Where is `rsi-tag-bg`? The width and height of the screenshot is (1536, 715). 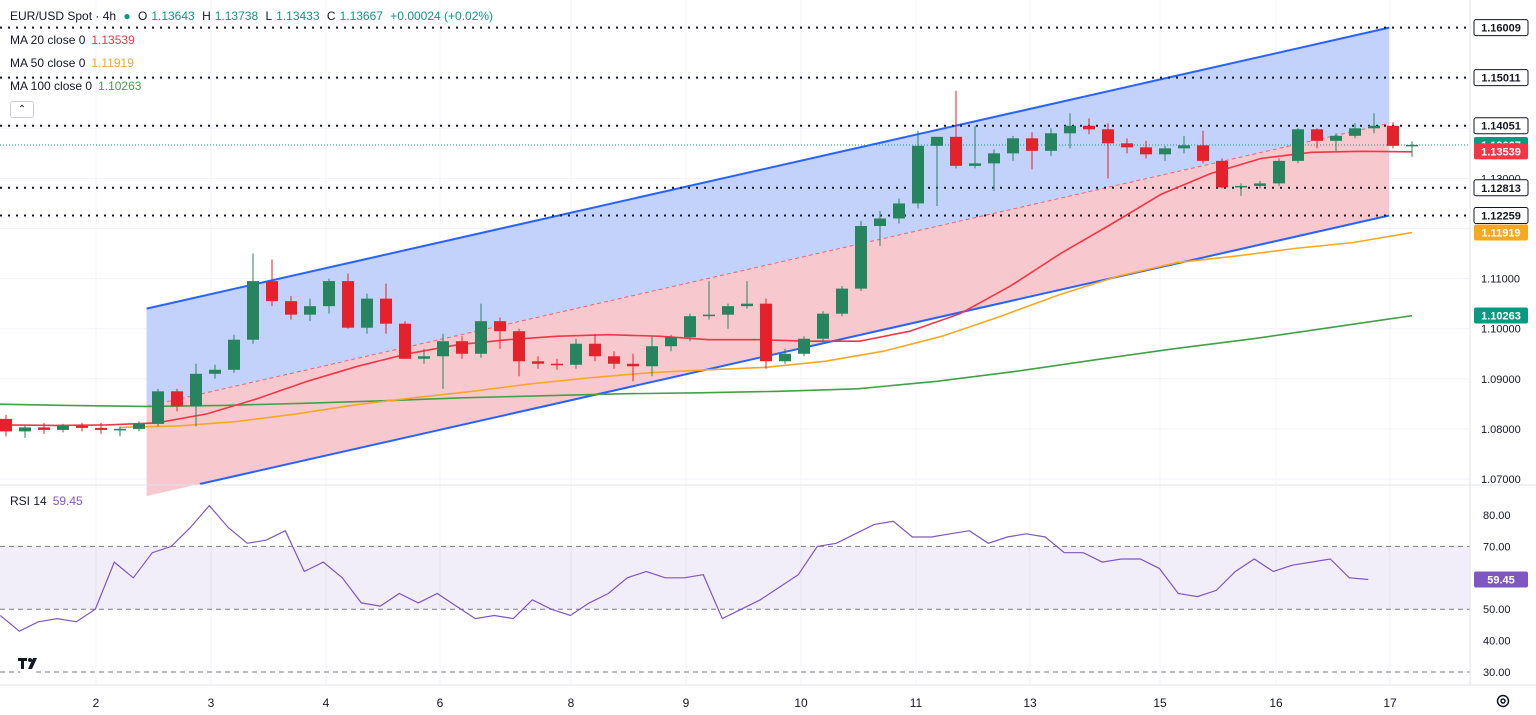
rsi-tag-bg is located at coordinates (1501, 579).